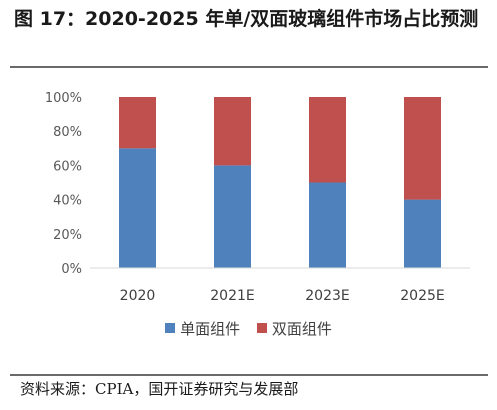 The width and height of the screenshot is (497, 410). What do you see at coordinates (301, 329) in the screenshot?
I see `legend-label-double: 双面组件` at bounding box center [301, 329].